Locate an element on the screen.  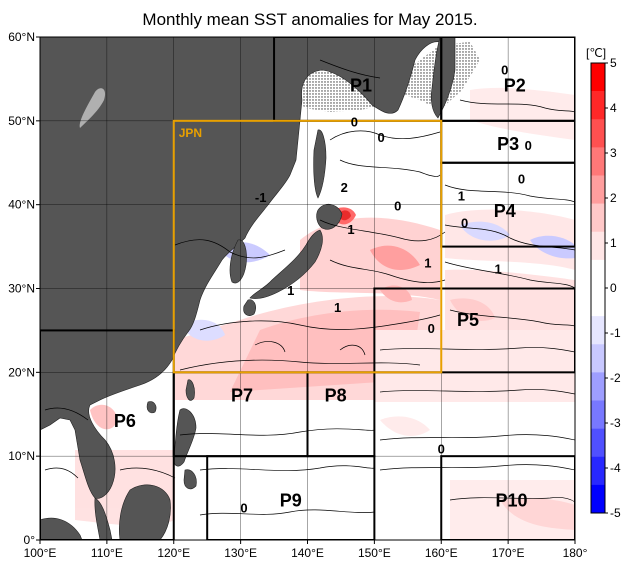
colorbar-tick-label: -2 is located at coordinates (615, 378).